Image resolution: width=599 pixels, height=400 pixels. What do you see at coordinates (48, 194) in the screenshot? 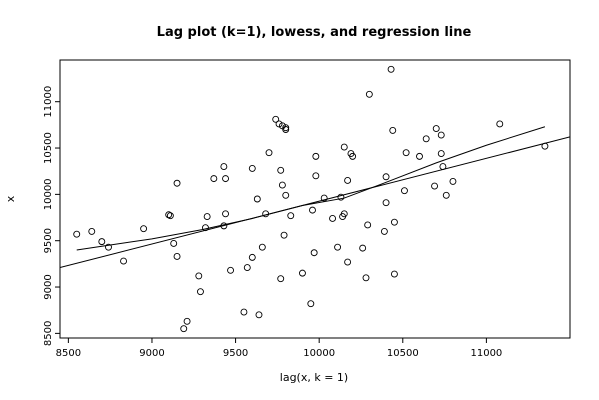
I see `y-tick-label: 10000` at bounding box center [48, 194].